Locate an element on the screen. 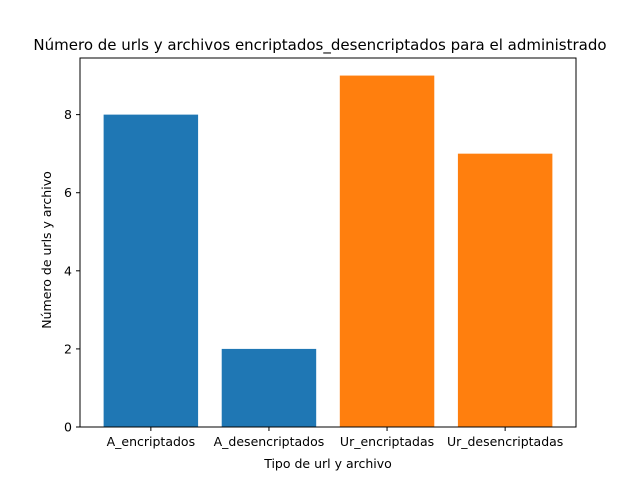 The image size is (640, 480). y-tick-label: 0 is located at coordinates (68, 427).